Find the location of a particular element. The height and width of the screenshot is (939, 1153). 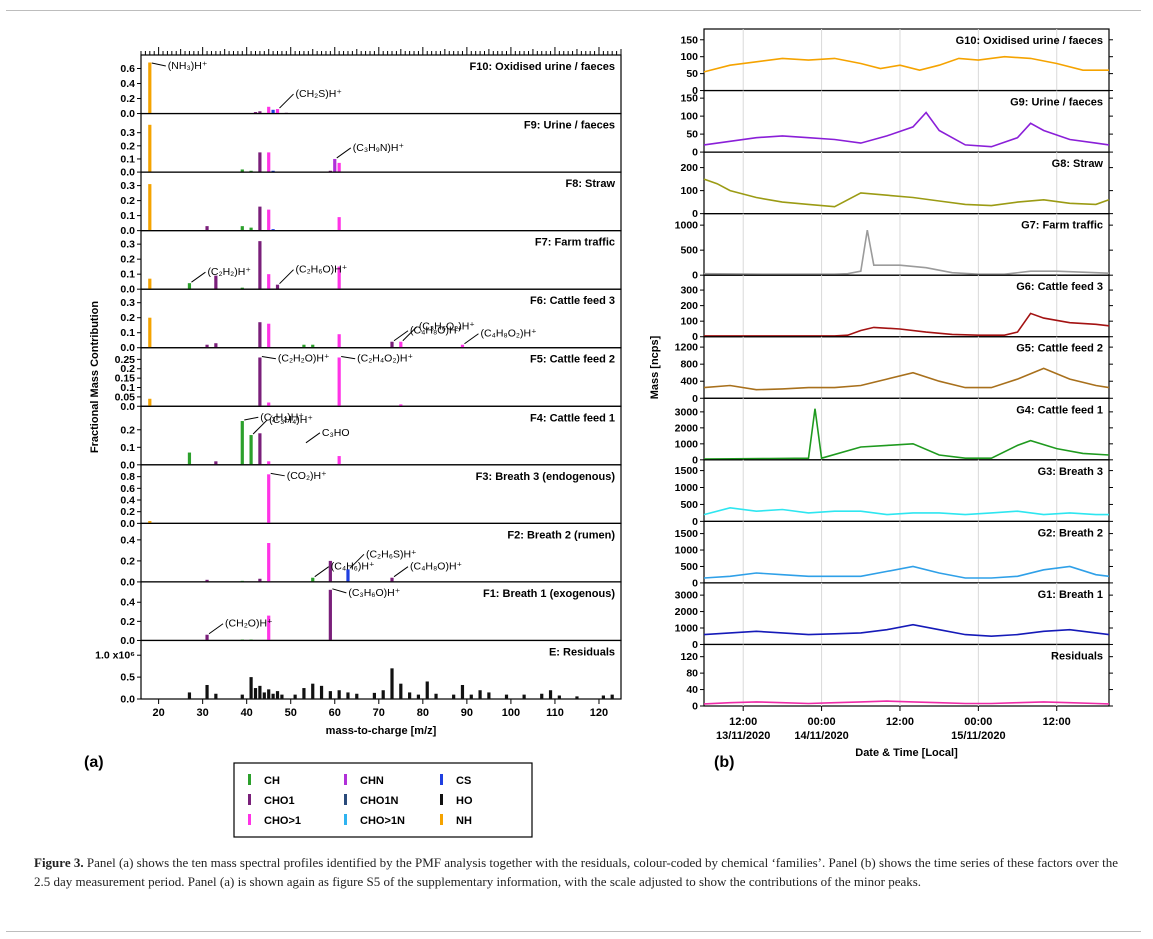

y-tick-label: 120 is located at coordinates (689, 657).